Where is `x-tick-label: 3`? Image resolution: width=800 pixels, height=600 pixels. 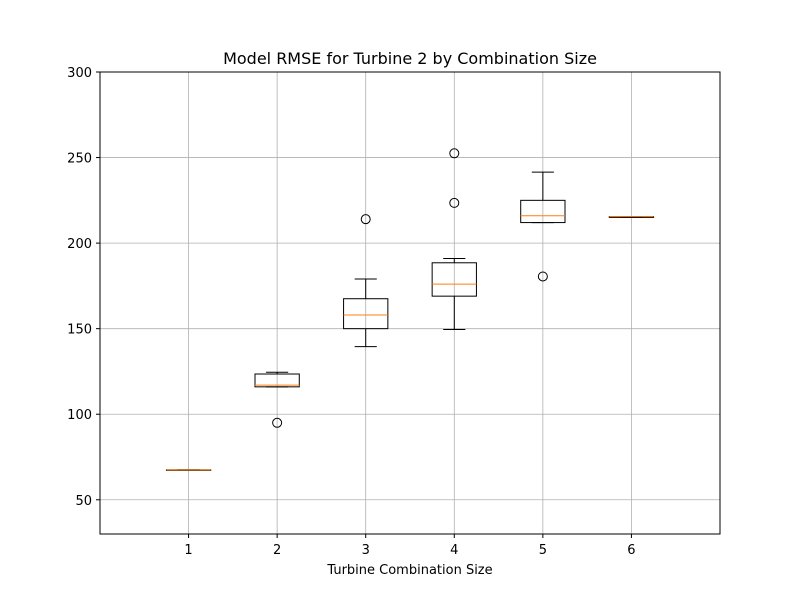 x-tick-label: 3 is located at coordinates (366, 550).